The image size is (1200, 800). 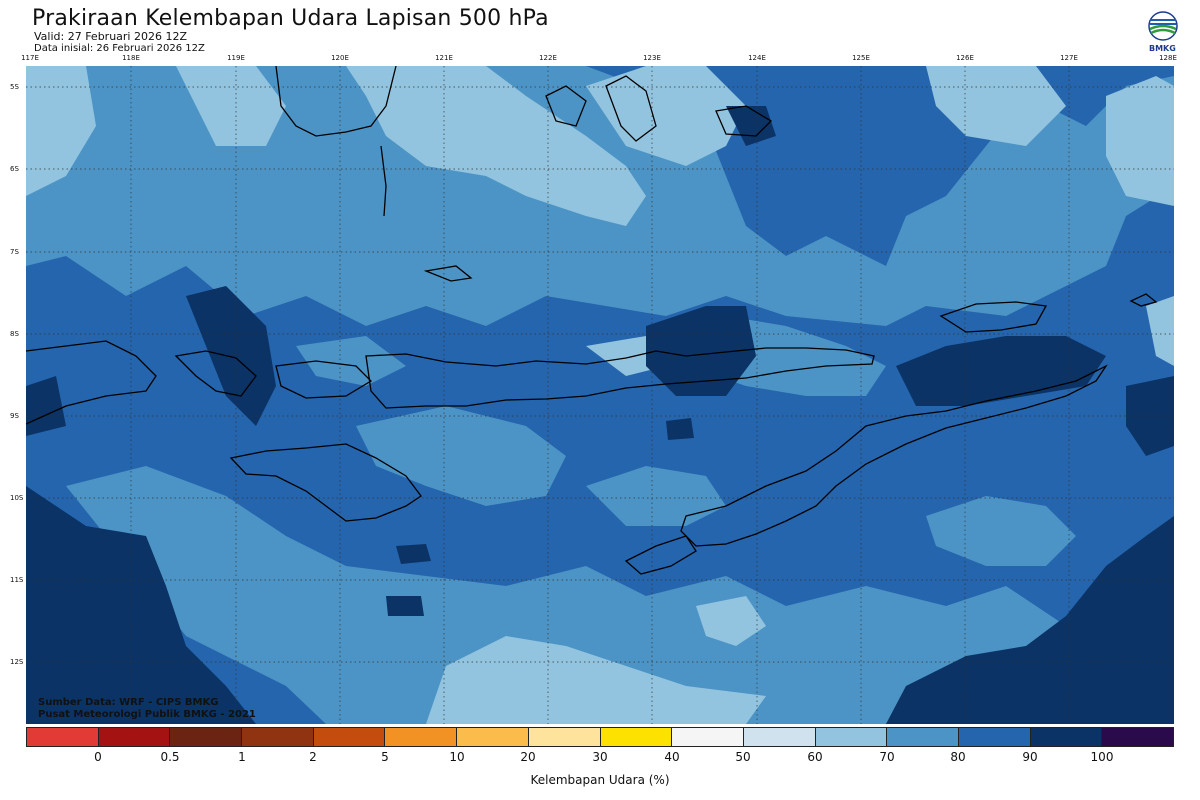 I want to click on colorbar-tick: 0.5, so click(x=170, y=757).